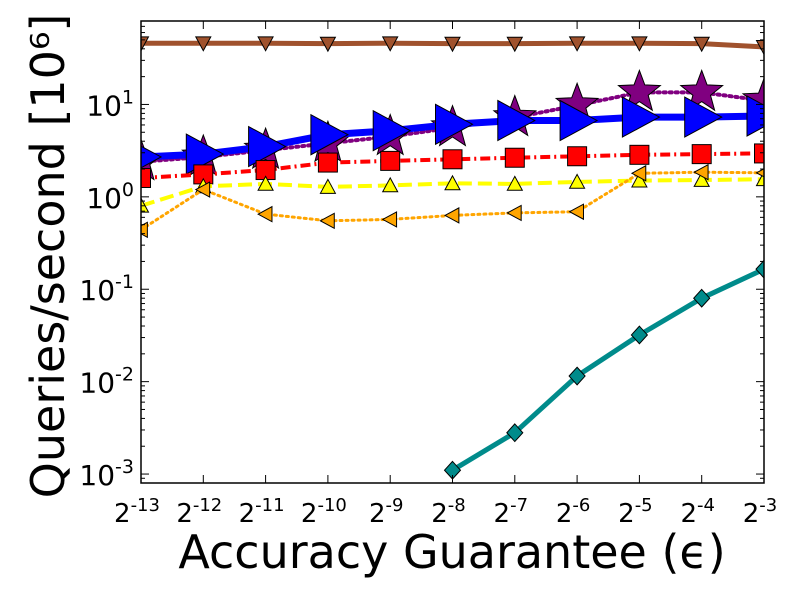 The height and width of the screenshot is (600, 800). Describe the element at coordinates (324, 512) in the screenshot. I see `x-tick-label: 2-10` at that location.